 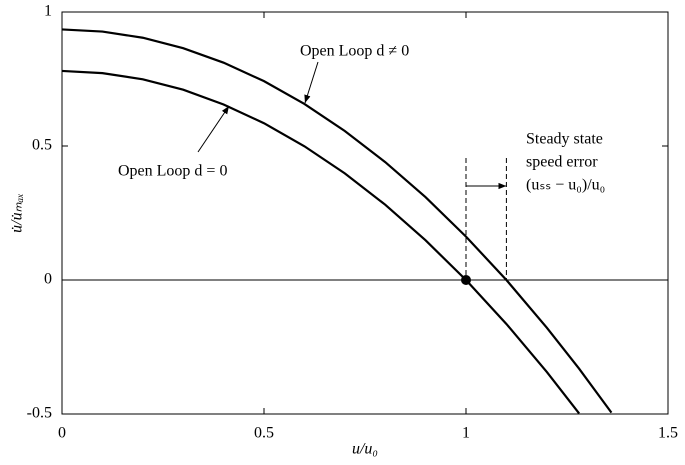 What do you see at coordinates (172, 171) in the screenshot?
I see `legend-label: Open Loop d = 0` at bounding box center [172, 171].